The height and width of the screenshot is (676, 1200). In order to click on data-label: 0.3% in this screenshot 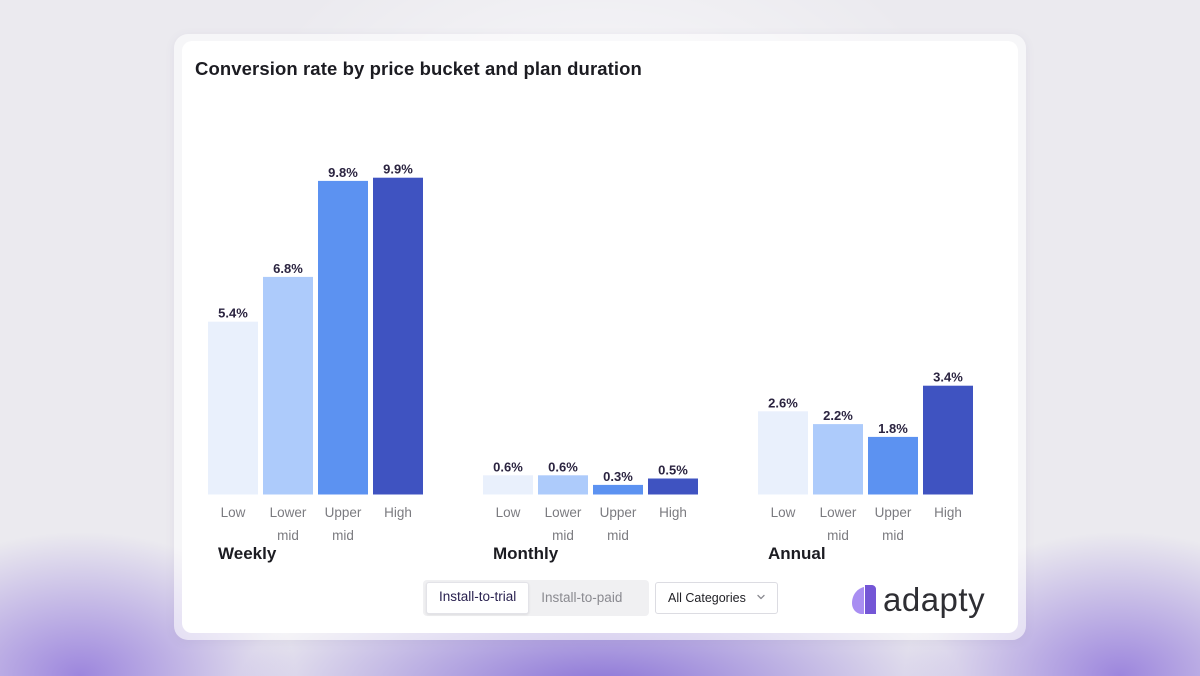, I will do `click(618, 476)`.